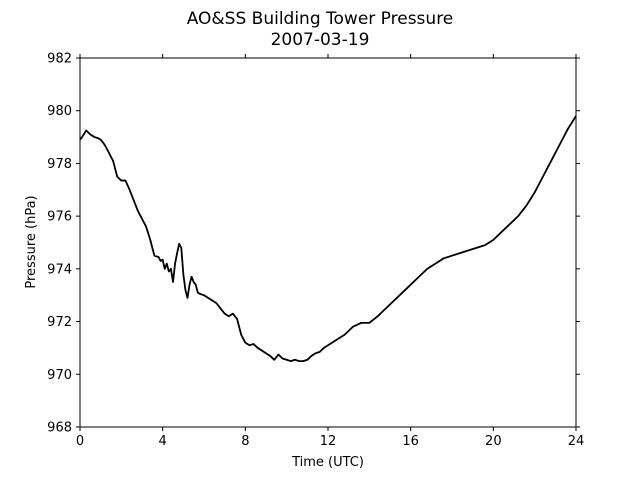 The height and width of the screenshot is (480, 640). I want to click on y-tick-label: 980, so click(59, 111).